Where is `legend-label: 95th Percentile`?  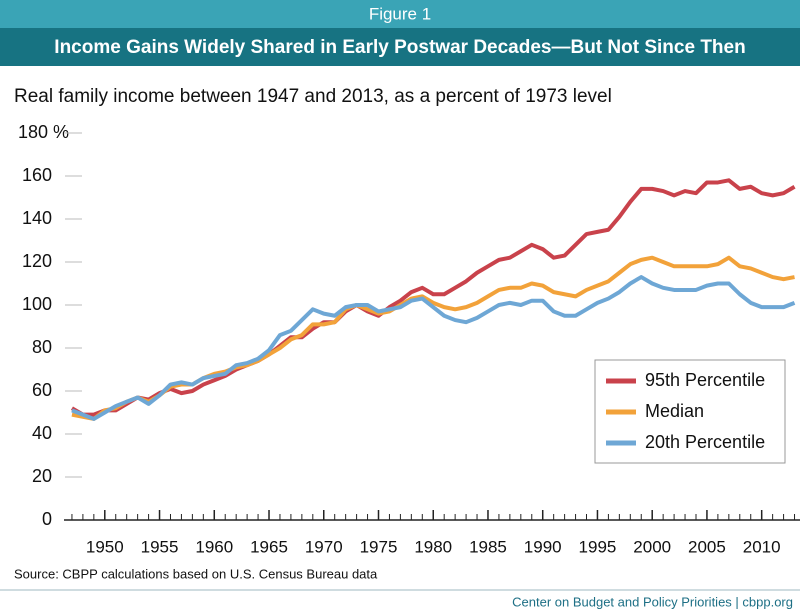 legend-label: 95th Percentile is located at coordinates (705, 380).